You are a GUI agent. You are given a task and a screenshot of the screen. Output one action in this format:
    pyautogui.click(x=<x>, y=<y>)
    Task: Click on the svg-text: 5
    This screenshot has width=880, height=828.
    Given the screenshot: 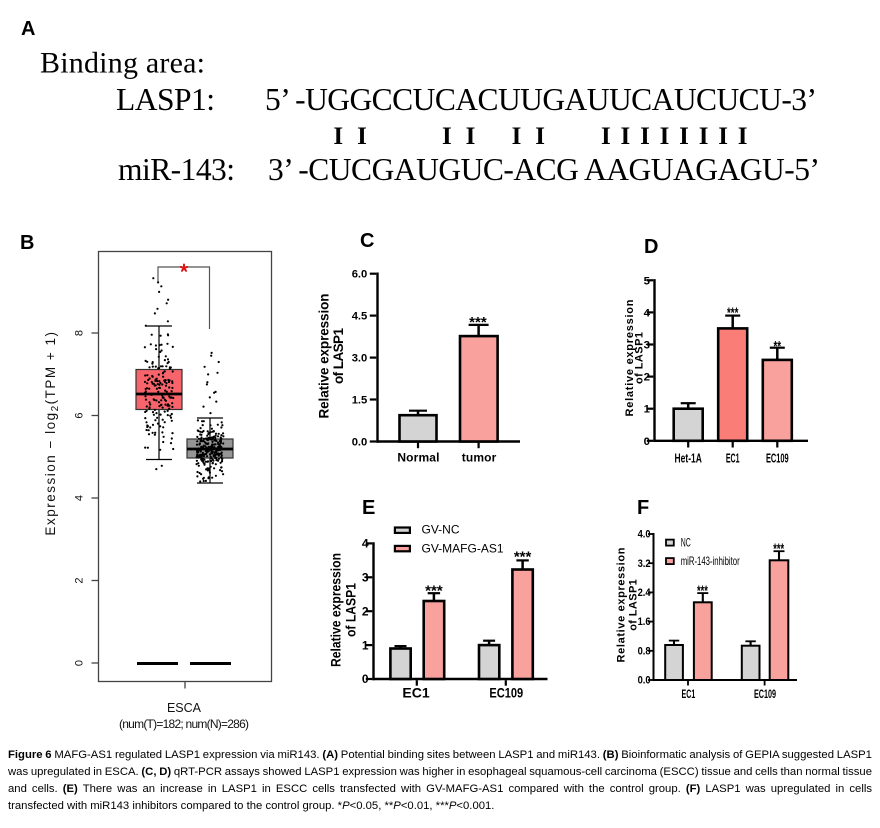 What is the action you would take?
    pyautogui.click(x=647, y=281)
    